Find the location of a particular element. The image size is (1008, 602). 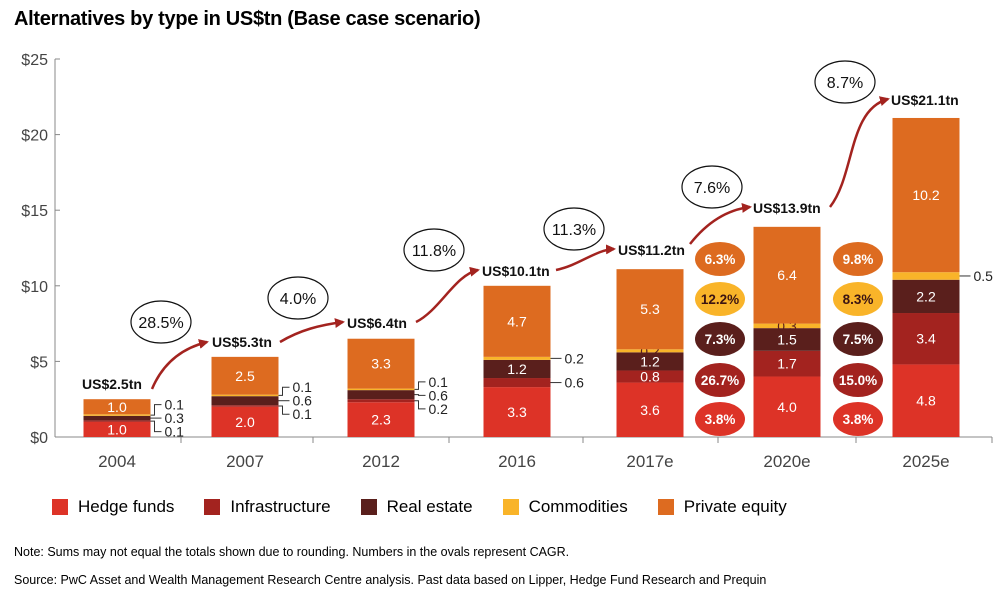

bar-2012-commodities is located at coordinates (381, 389).